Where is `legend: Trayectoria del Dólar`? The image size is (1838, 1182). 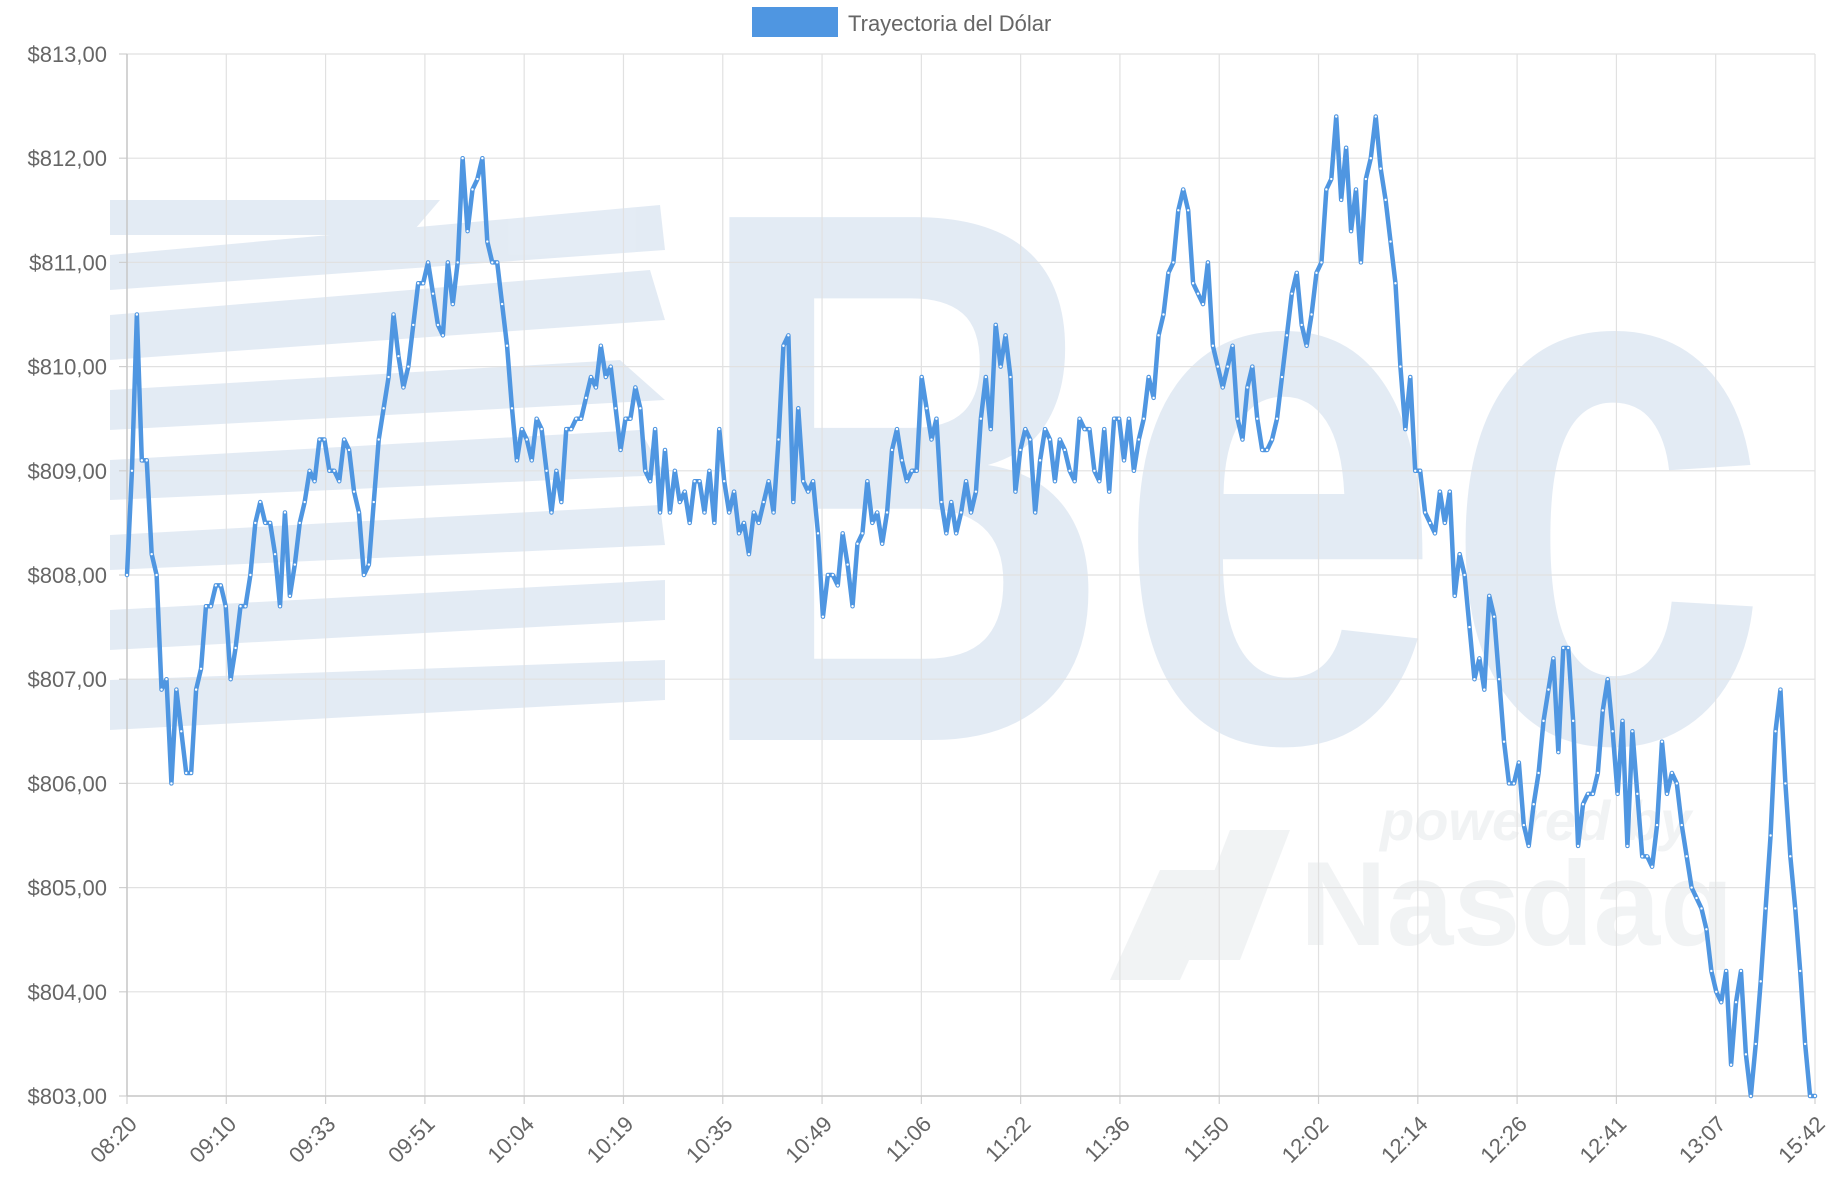
legend: Trayectoria del Dólar is located at coordinates (901, 22).